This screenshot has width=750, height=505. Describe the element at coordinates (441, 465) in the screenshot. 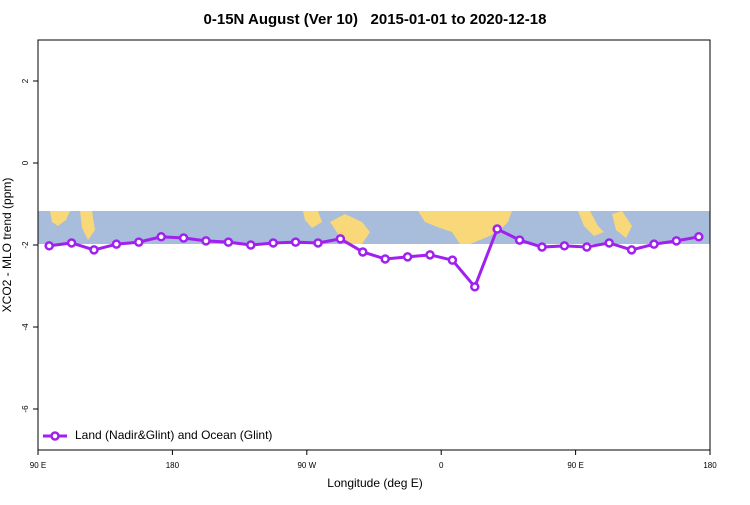

I see `x-tick-label: 0` at that location.